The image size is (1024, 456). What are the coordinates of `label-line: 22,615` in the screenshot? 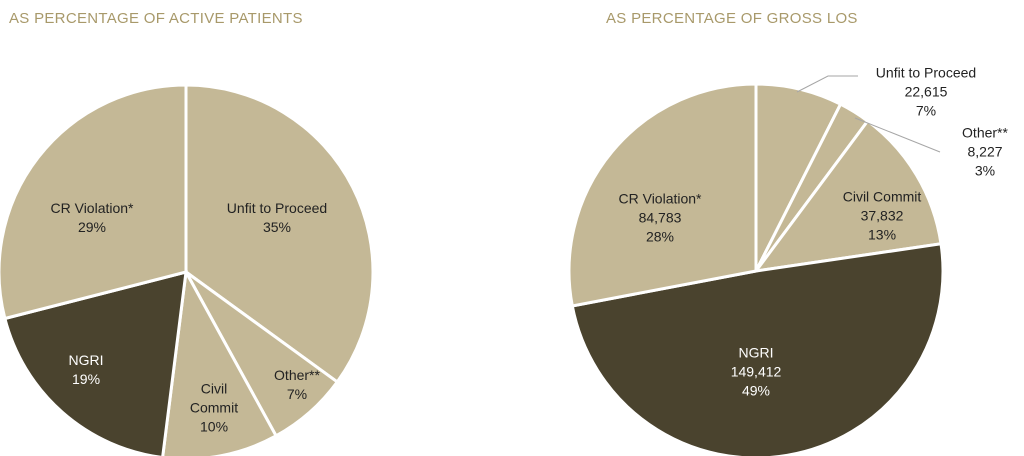 It's located at (926, 91).